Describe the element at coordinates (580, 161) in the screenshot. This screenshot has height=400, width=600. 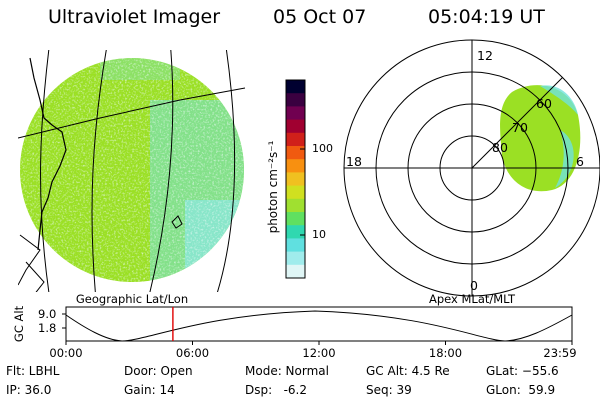
I see `mlt-label-6: 6` at that location.